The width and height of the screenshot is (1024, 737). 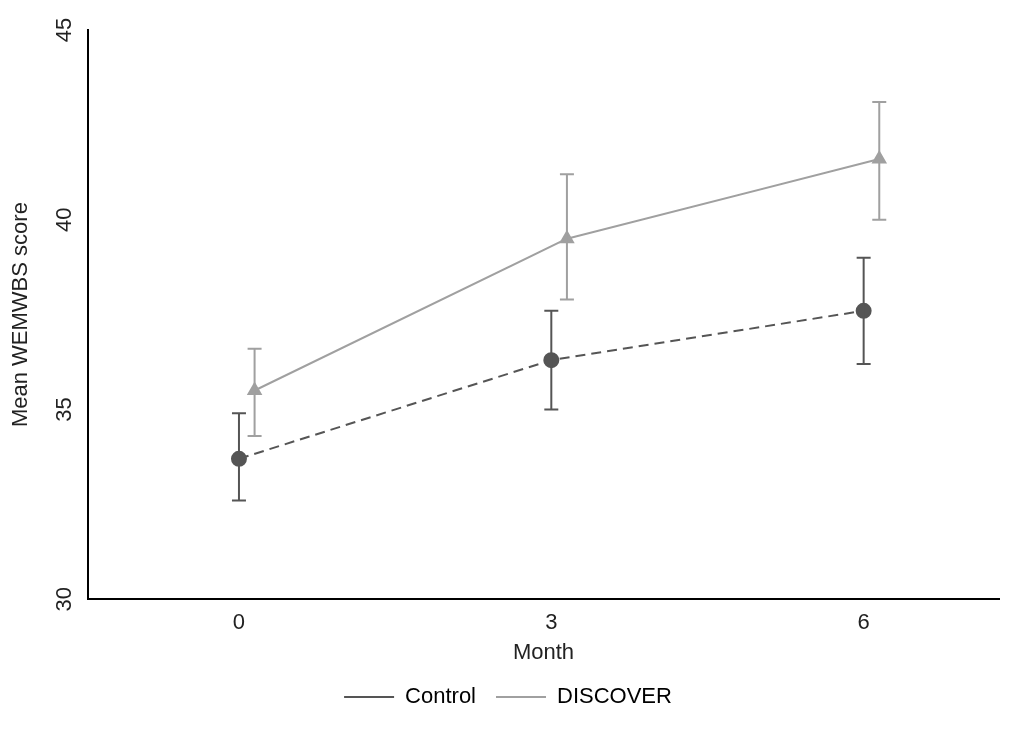 What do you see at coordinates (64, 599) in the screenshot?
I see `y-tick-label: 30` at bounding box center [64, 599].